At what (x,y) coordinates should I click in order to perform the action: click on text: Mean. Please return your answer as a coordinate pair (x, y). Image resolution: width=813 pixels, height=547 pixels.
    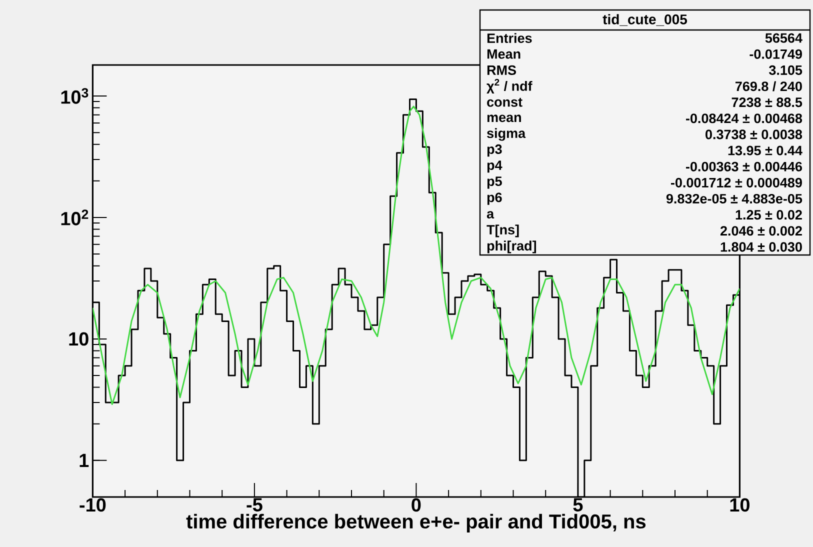
    Looking at the image, I should click on (503, 54).